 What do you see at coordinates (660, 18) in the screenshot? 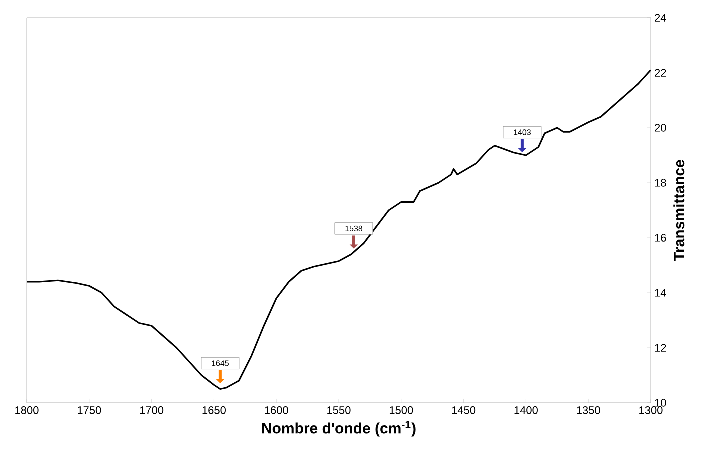
I see `y-tick-label: 24` at bounding box center [660, 18].